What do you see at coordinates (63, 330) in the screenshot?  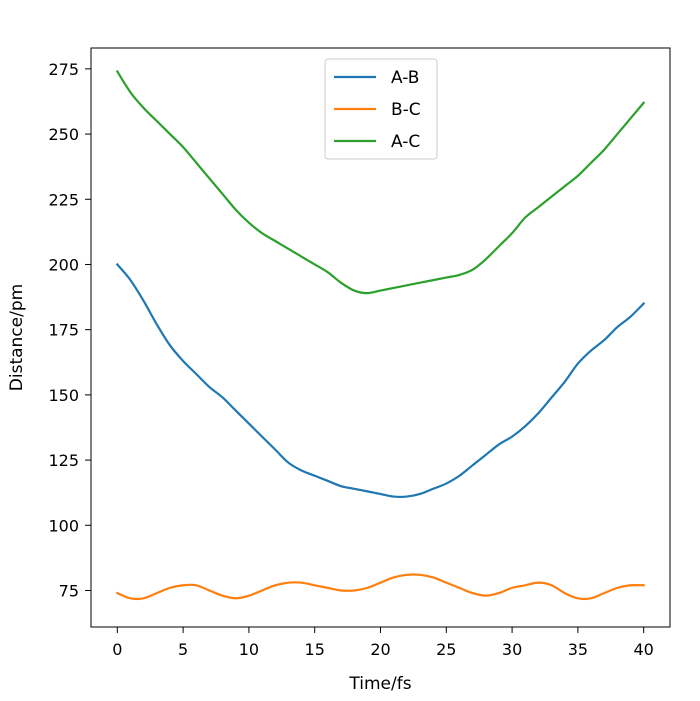 I see `y-tick-label: 175` at bounding box center [63, 330].